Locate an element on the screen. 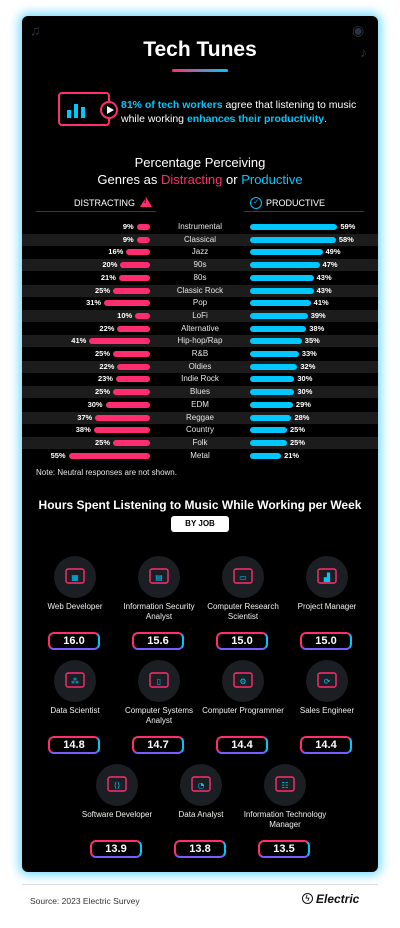 Image resolution: width=400 pixels, height=928 pixels. genre-label: LoFi is located at coordinates (200, 315).